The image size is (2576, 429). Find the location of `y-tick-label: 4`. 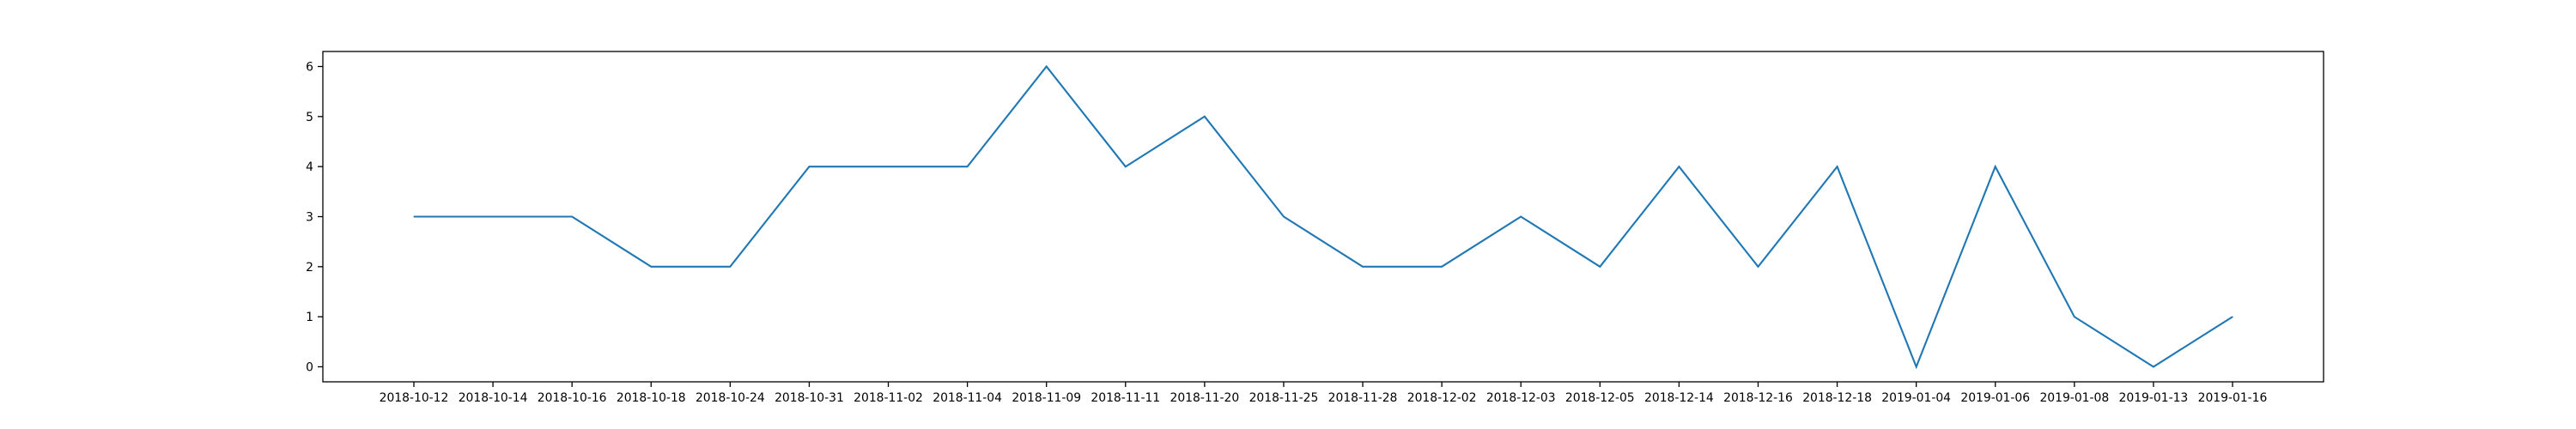

y-tick-label: 4 is located at coordinates (310, 167).